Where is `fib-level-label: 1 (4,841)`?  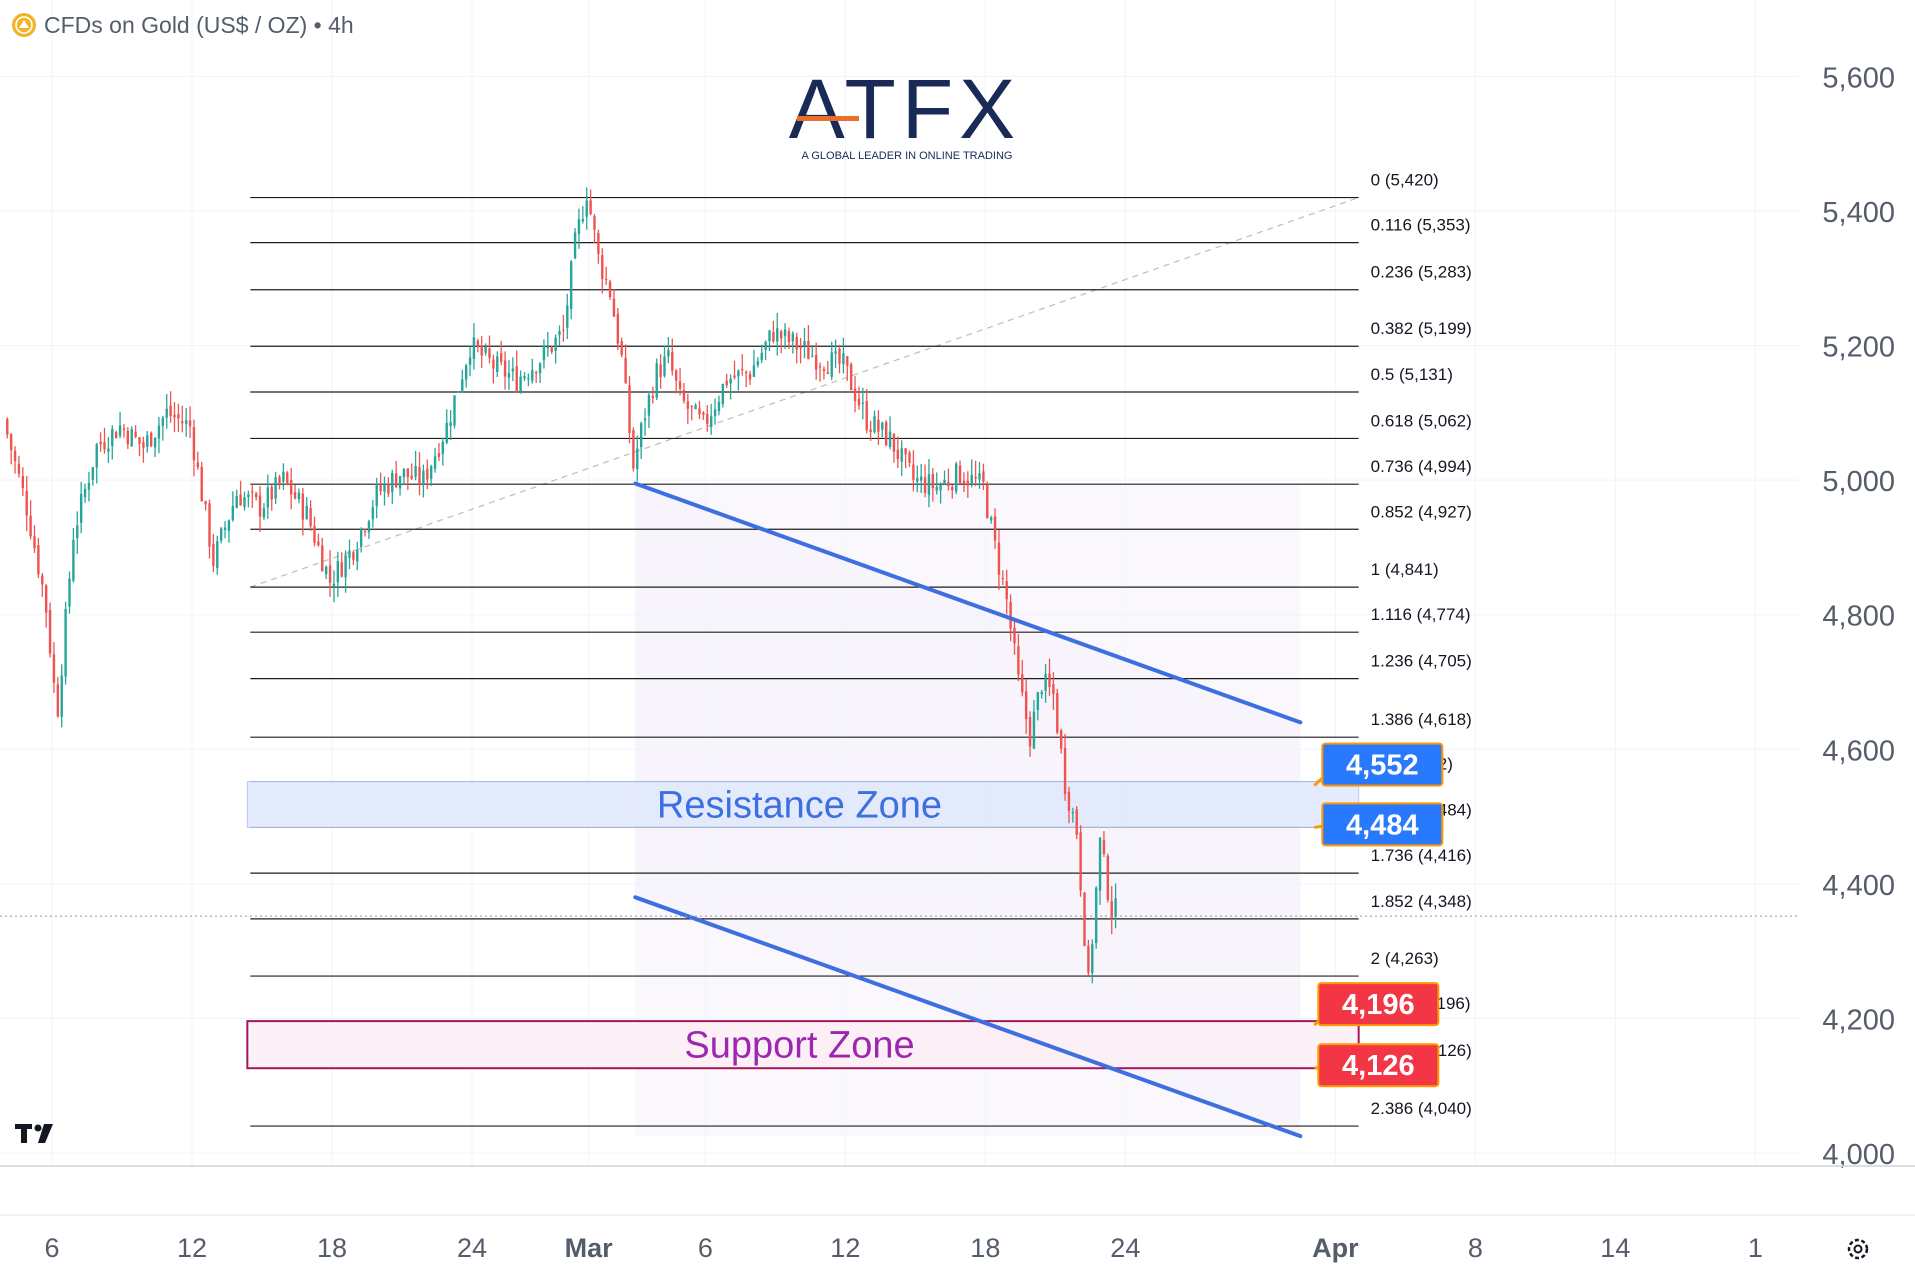 fib-level-label: 1 (4,841) is located at coordinates (1405, 569).